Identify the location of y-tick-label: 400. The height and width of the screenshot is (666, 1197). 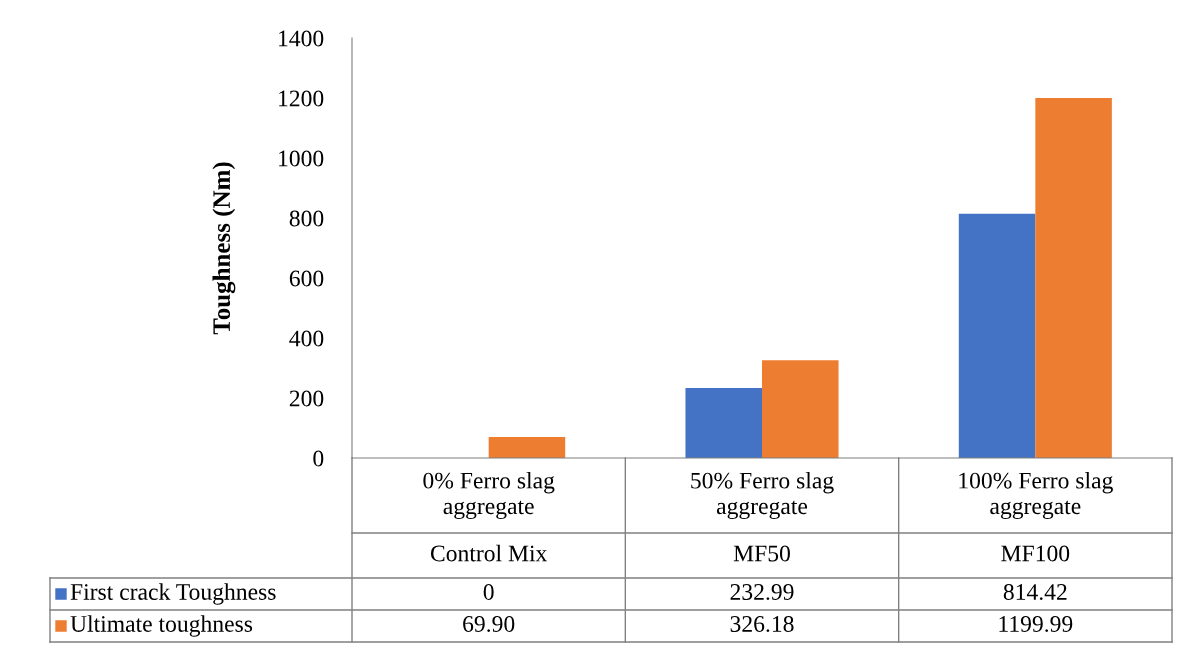
(306, 338).